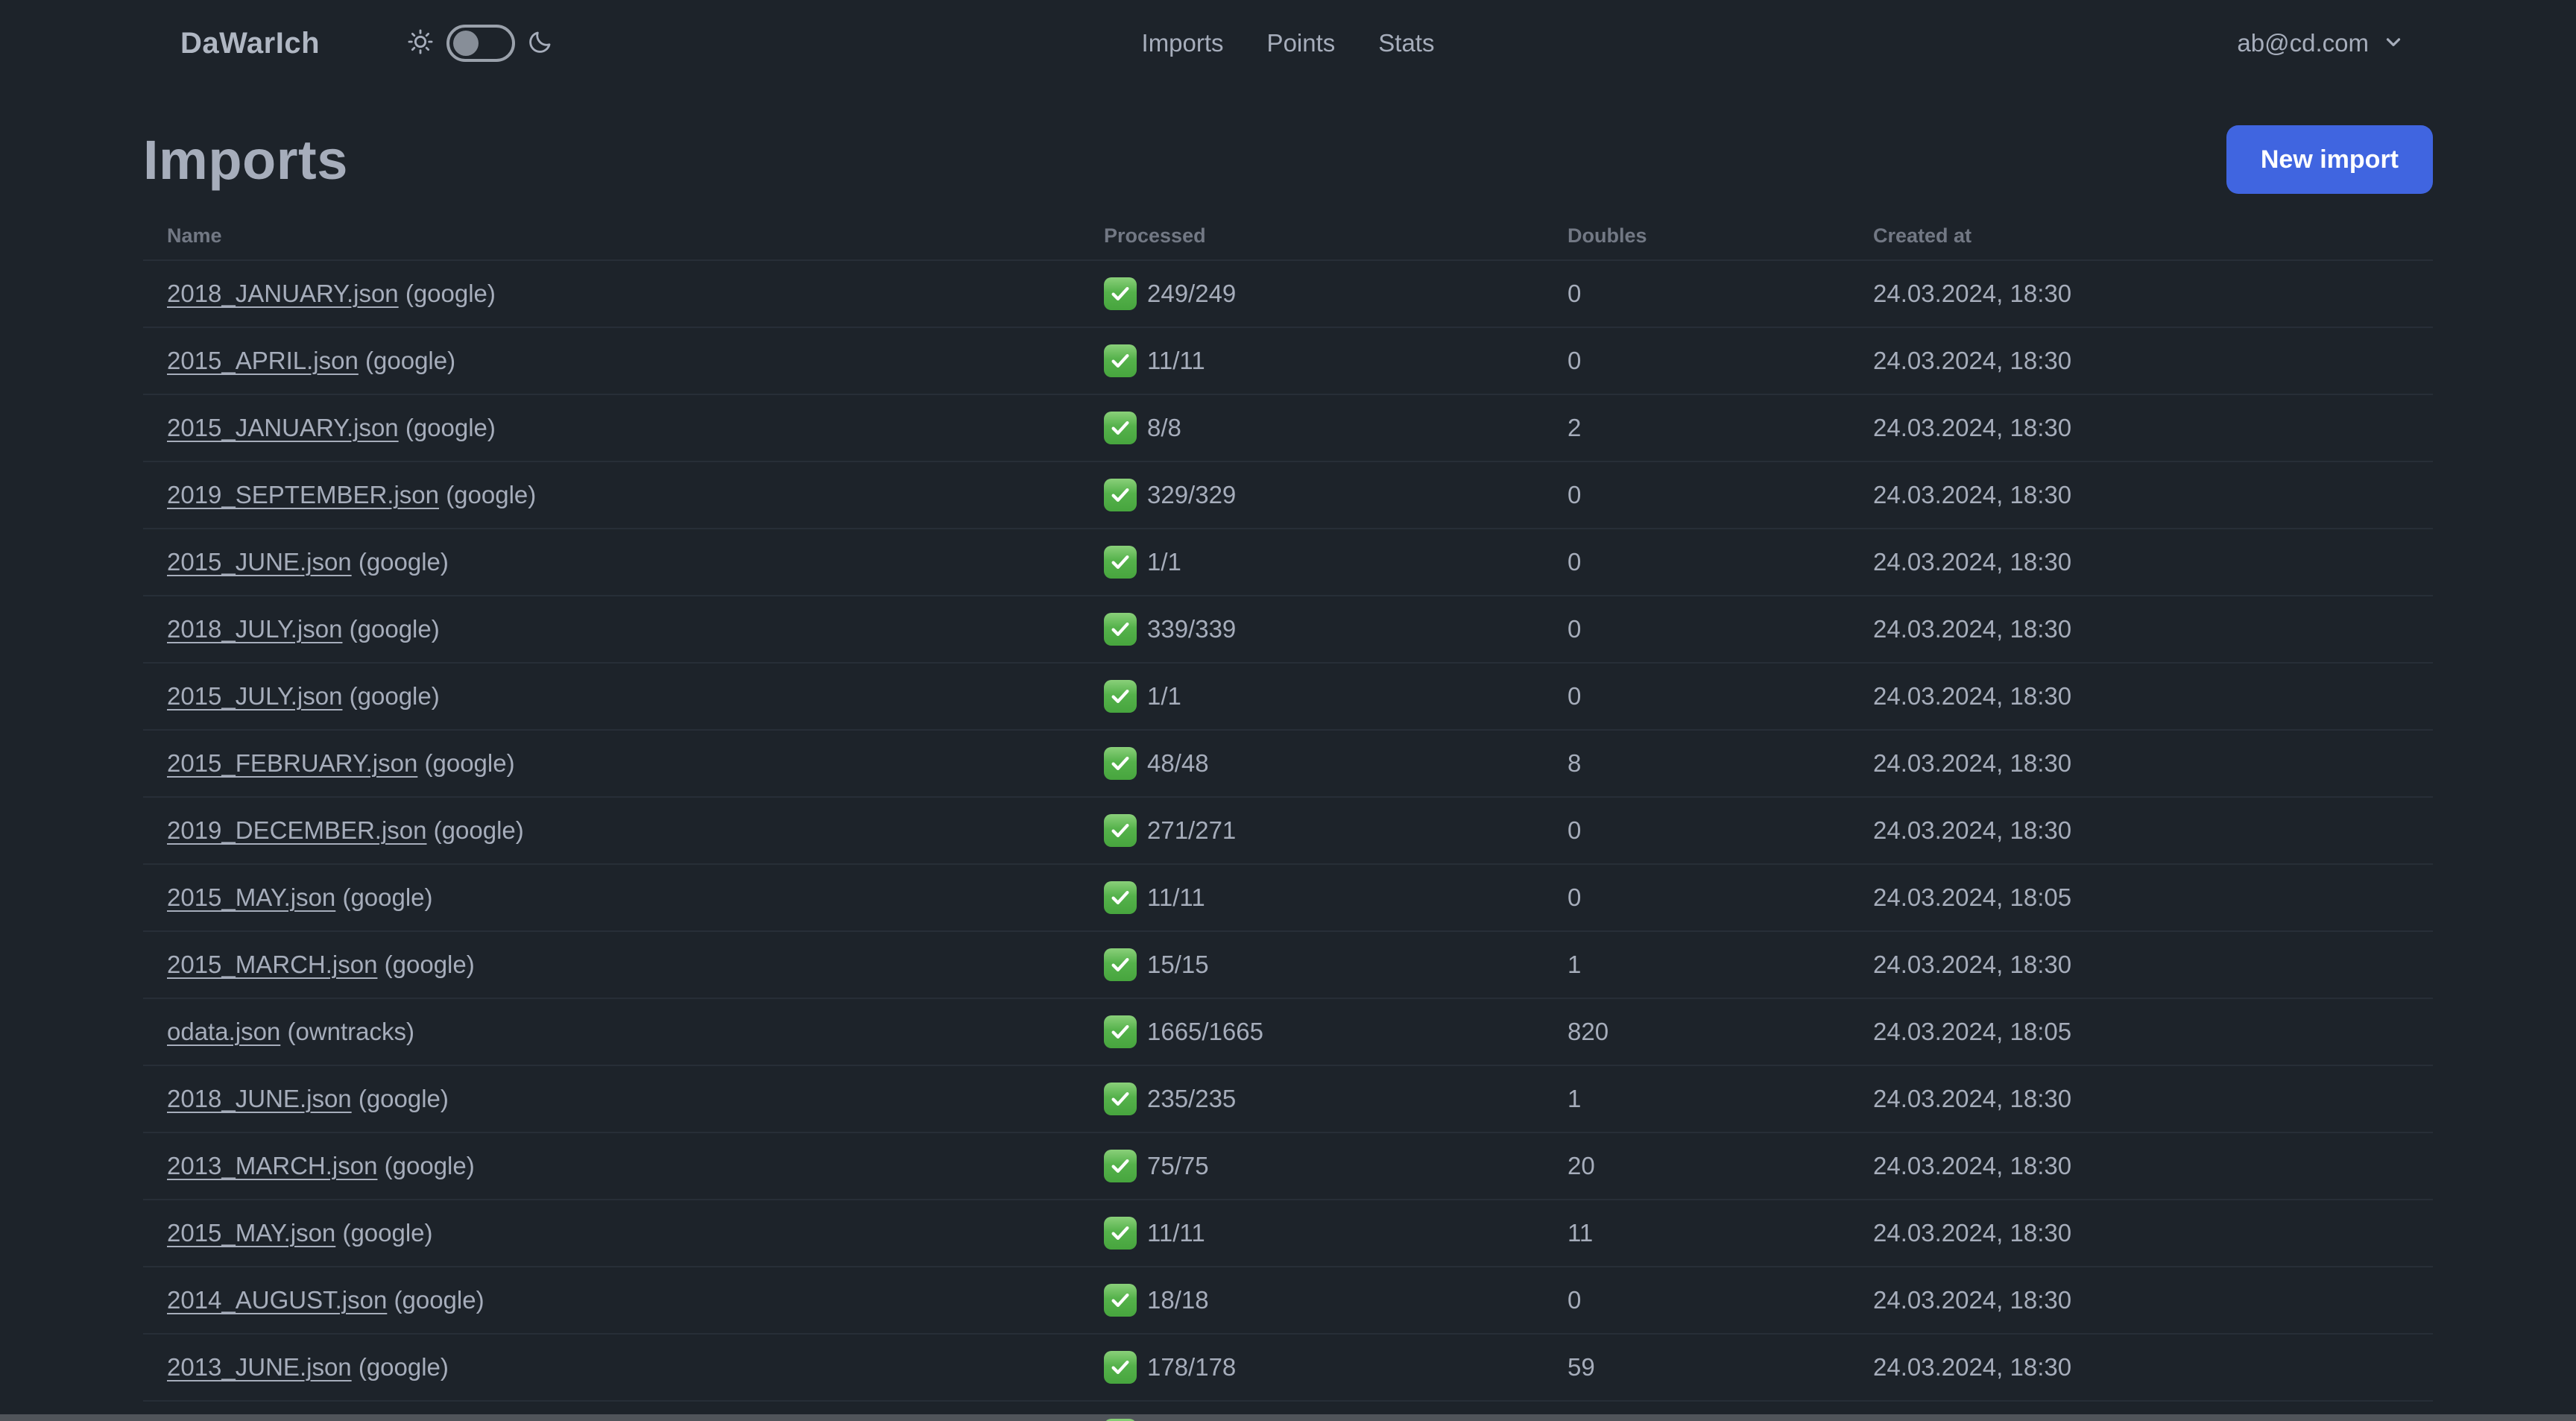 The height and width of the screenshot is (1421, 2576). What do you see at coordinates (623, 562) in the screenshot?
I see `import-name-cell: 2015_JUNE.json (google)` at bounding box center [623, 562].